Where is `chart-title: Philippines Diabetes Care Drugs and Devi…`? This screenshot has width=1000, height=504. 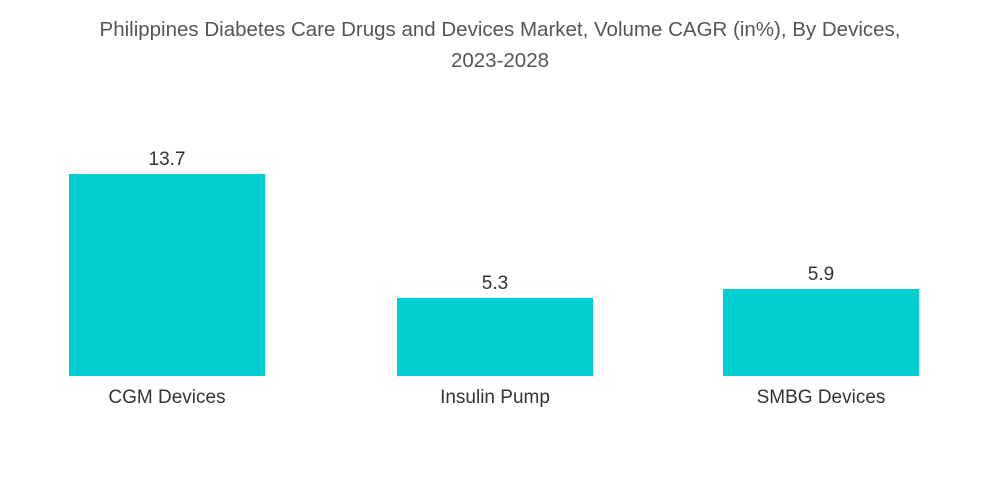
chart-title: Philippines Diabetes Care Drugs and Devi… is located at coordinates (500, 45).